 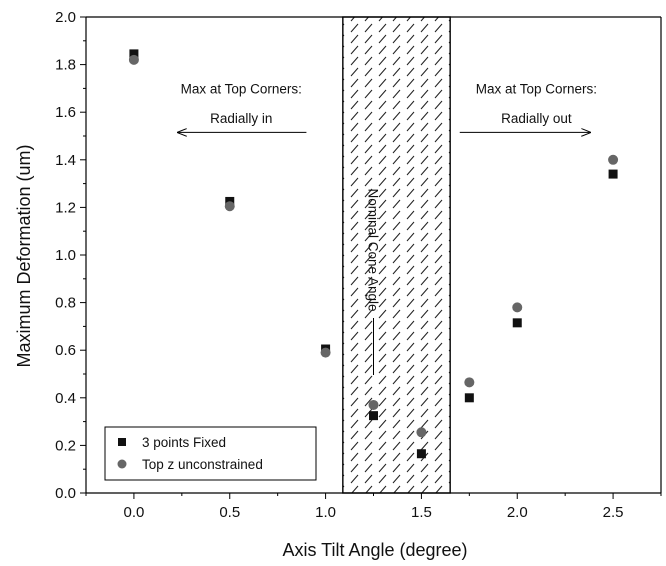 I want to click on y-tick-label: 1.4, so click(x=65, y=160).